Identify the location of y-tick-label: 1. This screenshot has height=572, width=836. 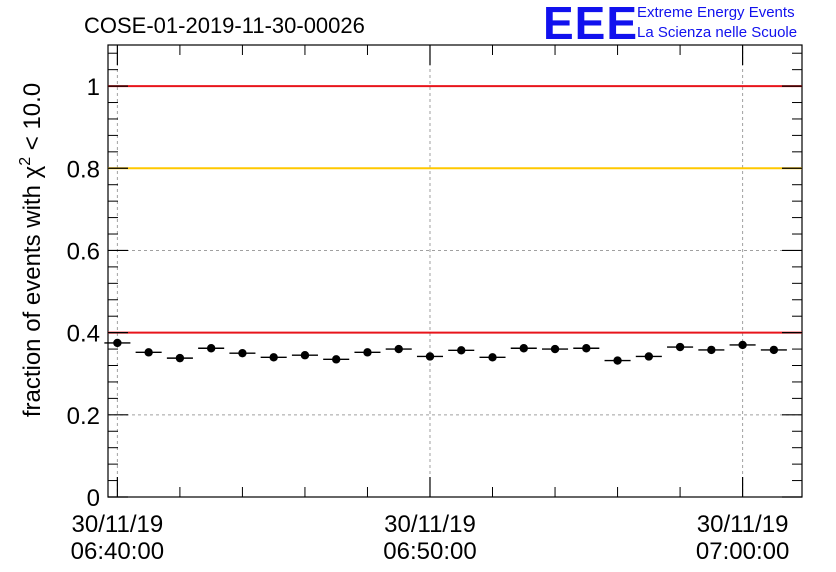
(93, 87).